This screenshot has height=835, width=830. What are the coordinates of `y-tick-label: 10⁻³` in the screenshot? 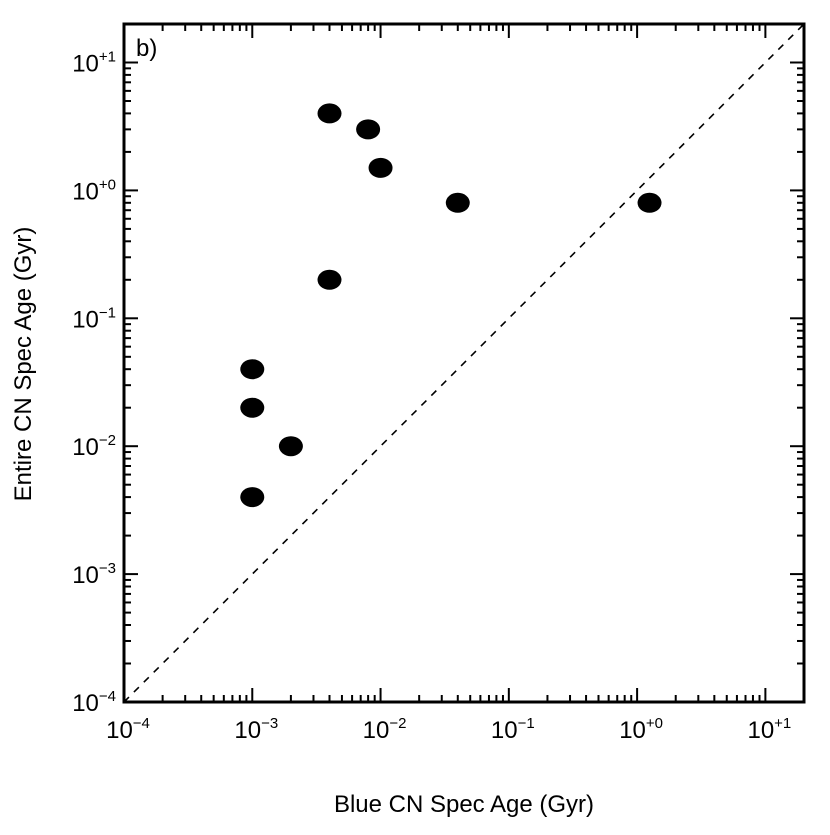 It's located at (94, 574).